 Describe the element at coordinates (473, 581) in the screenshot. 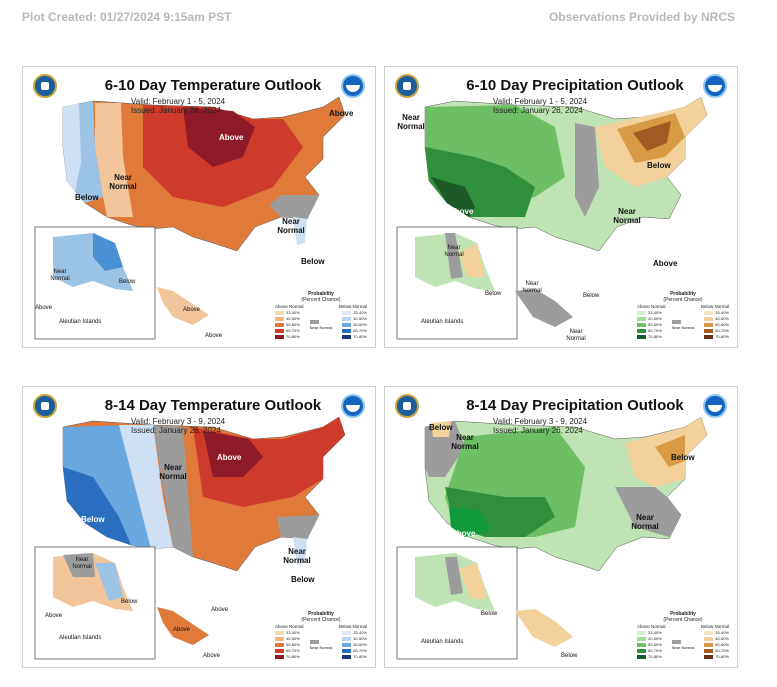

I see `alaska-dry` at that location.